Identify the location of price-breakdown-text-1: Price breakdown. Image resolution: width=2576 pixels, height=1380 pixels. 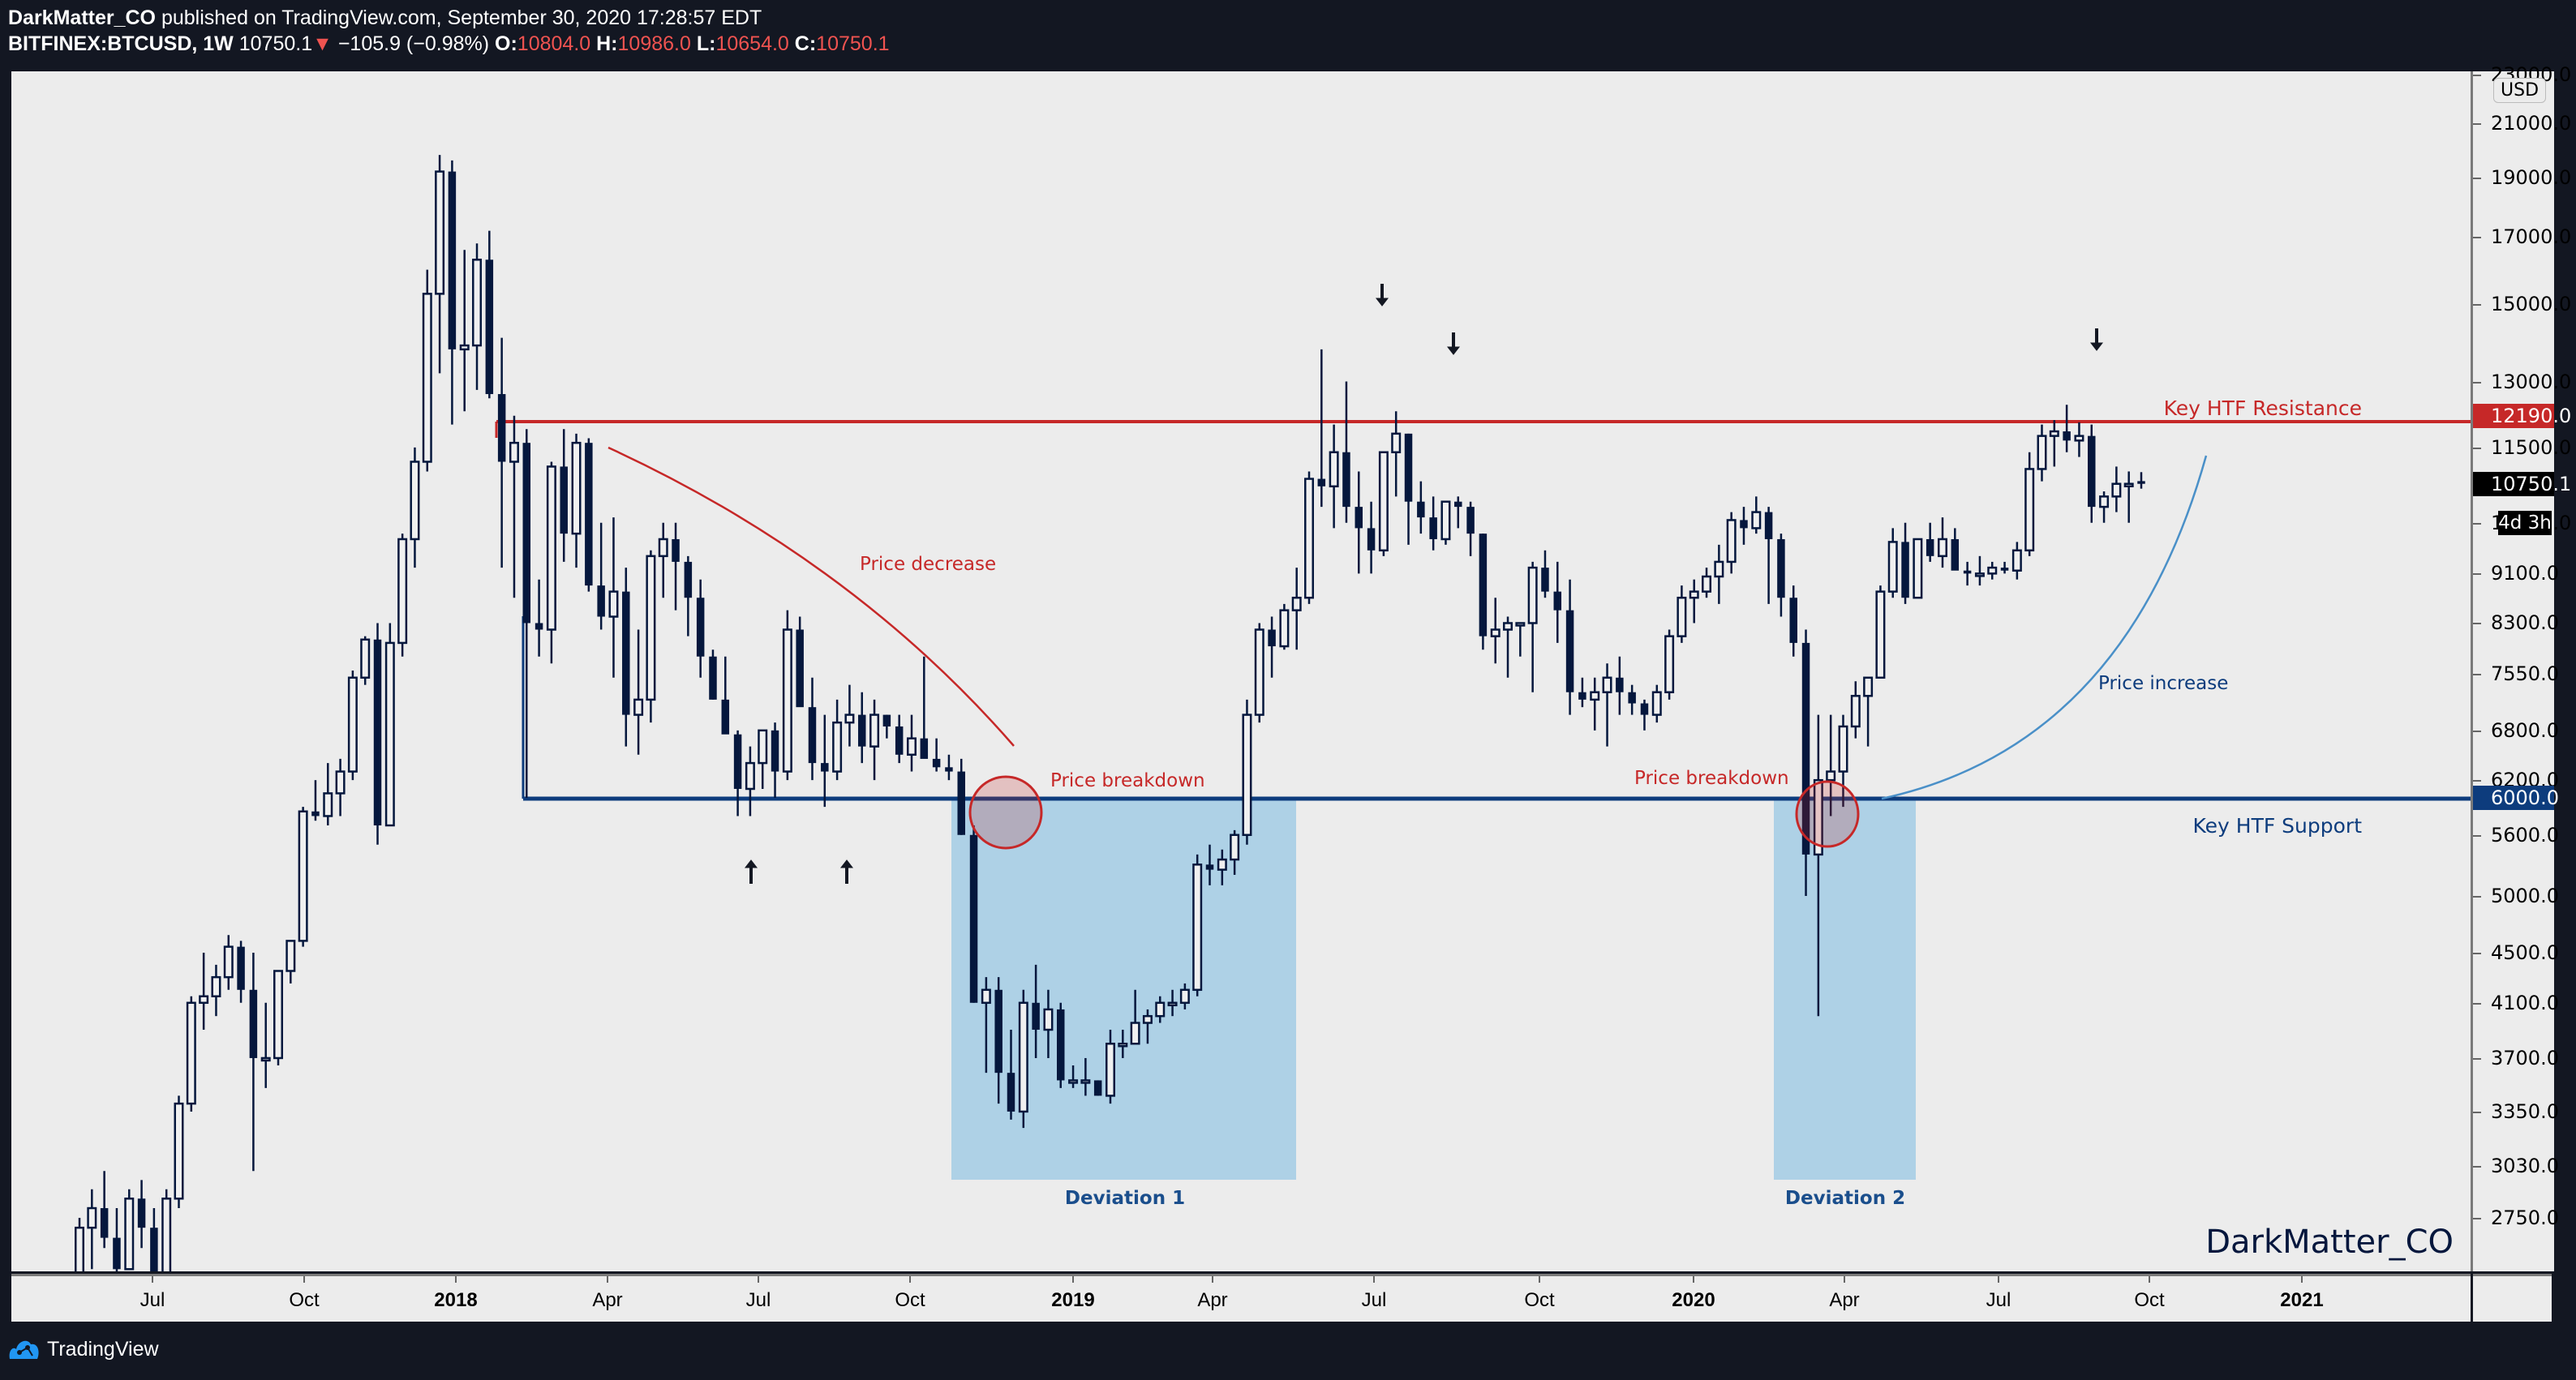
(1127, 780).